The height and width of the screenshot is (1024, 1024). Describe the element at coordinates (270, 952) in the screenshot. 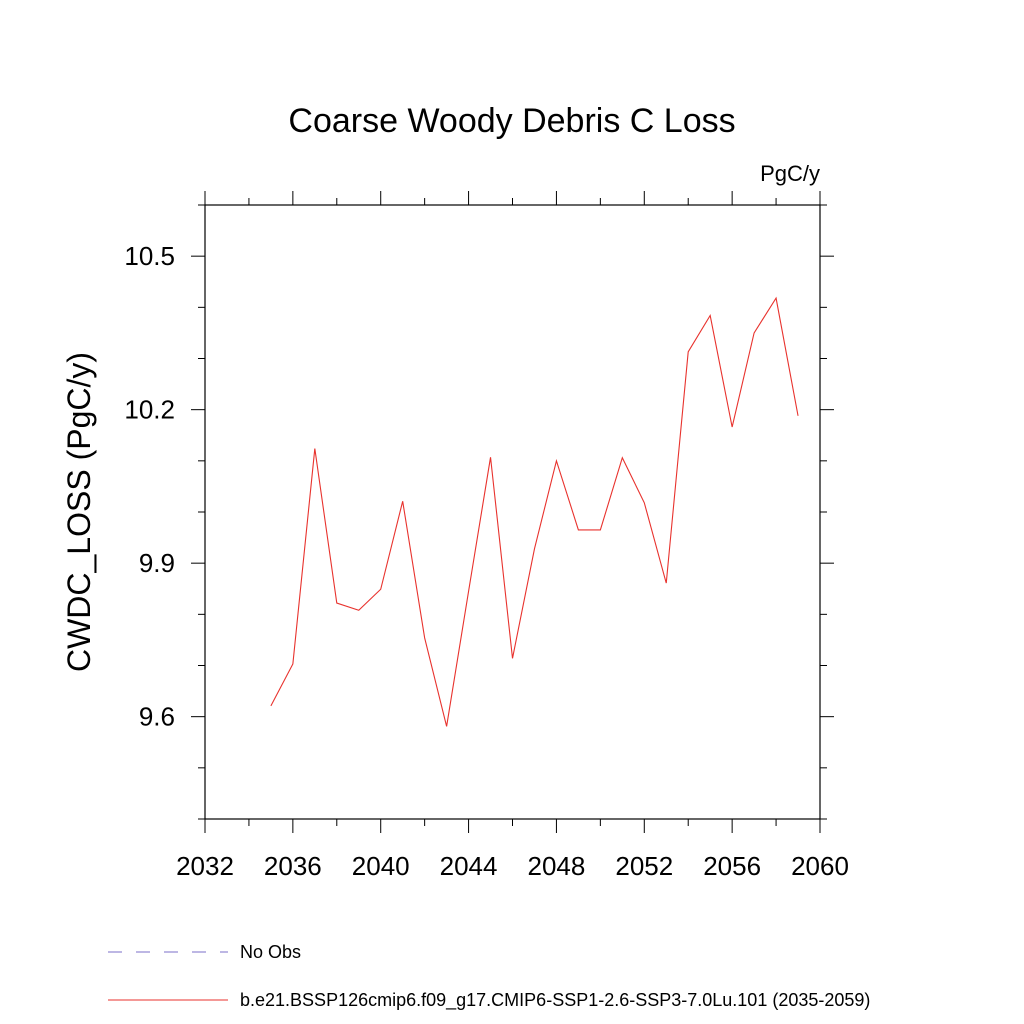

I see `legend-label: No Obs` at that location.